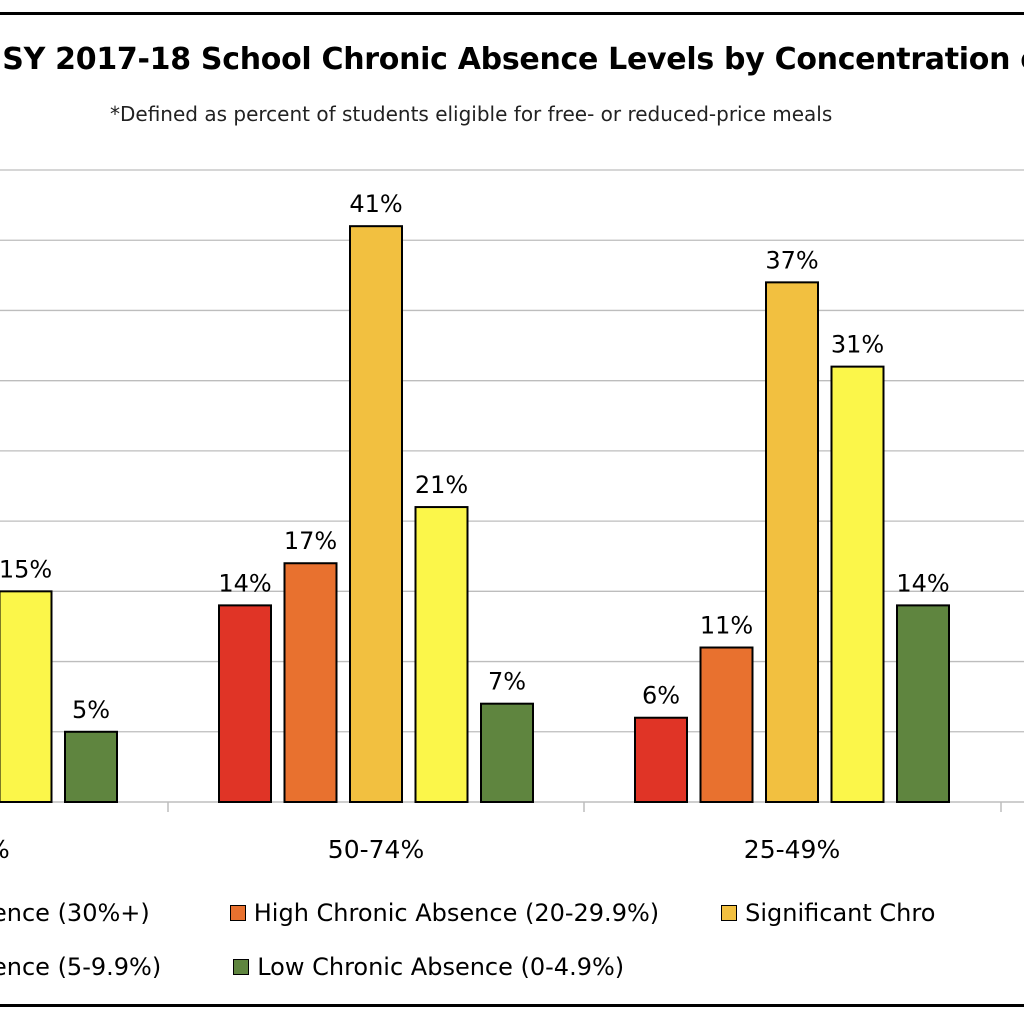  What do you see at coordinates (441, 967) in the screenshot?
I see `legend-label-low: Low Chronic Absence (0-4.9%)` at bounding box center [441, 967].